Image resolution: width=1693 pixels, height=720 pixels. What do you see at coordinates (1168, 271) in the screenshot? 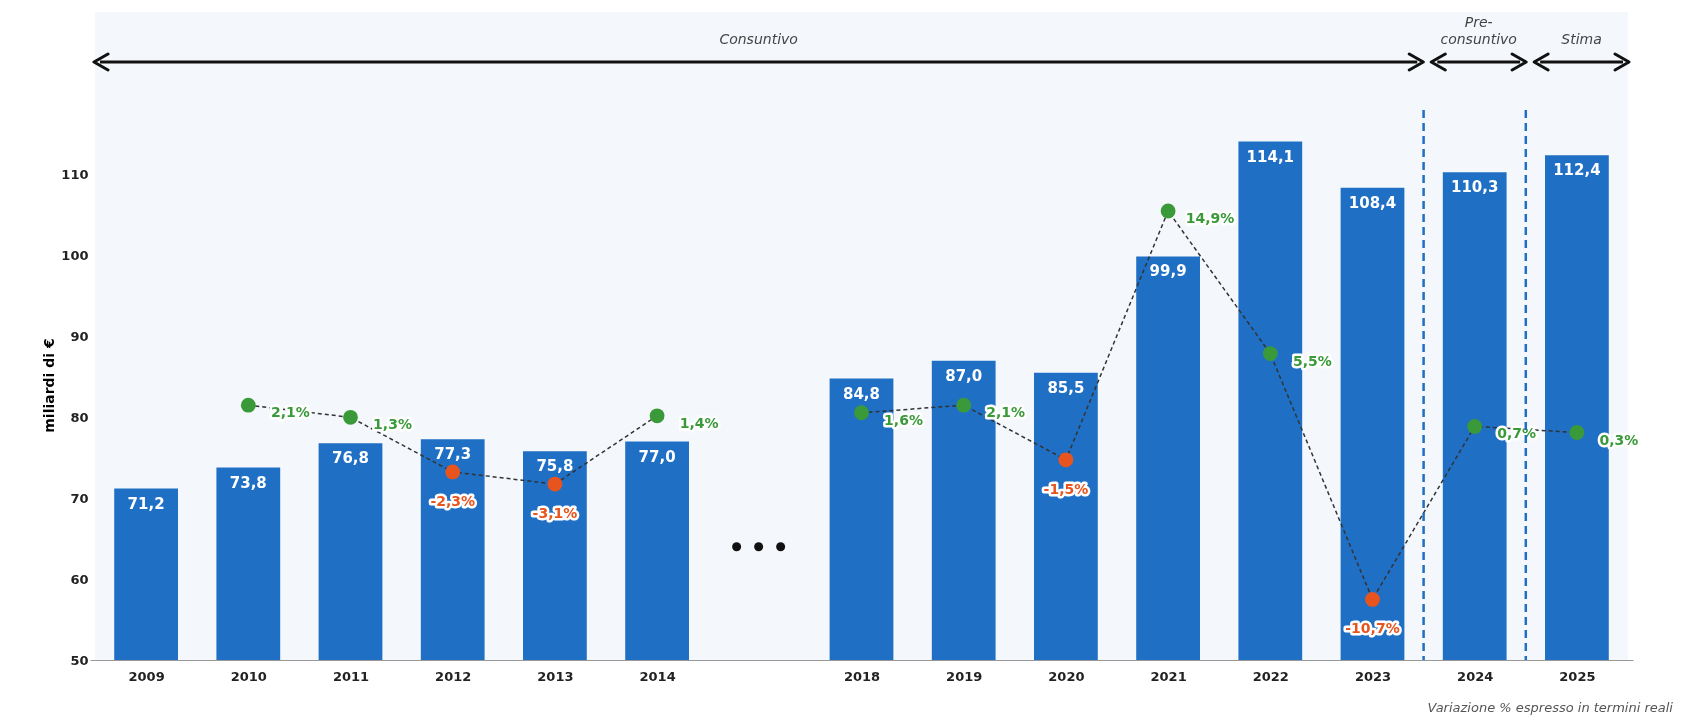
I see `data-label: 99,9` at bounding box center [1168, 271].